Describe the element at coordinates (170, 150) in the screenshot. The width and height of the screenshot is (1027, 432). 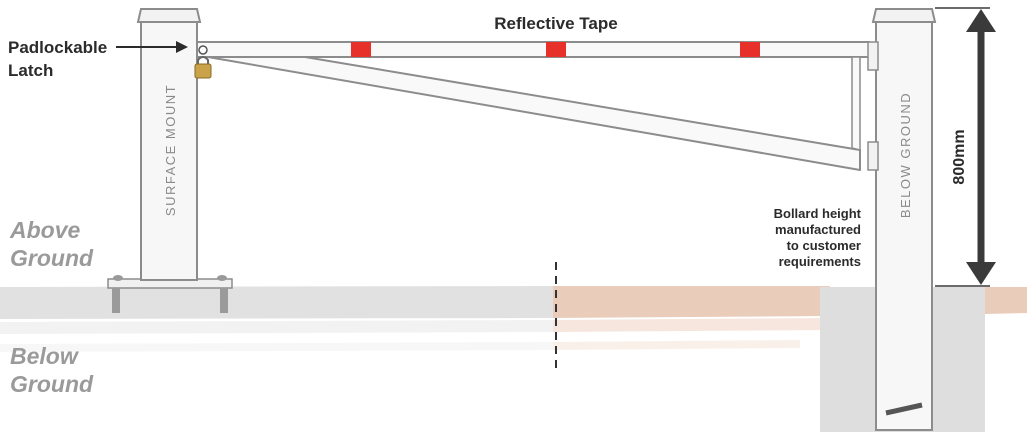
I see `surface-mount-label: SURFACE MOUNT` at that location.